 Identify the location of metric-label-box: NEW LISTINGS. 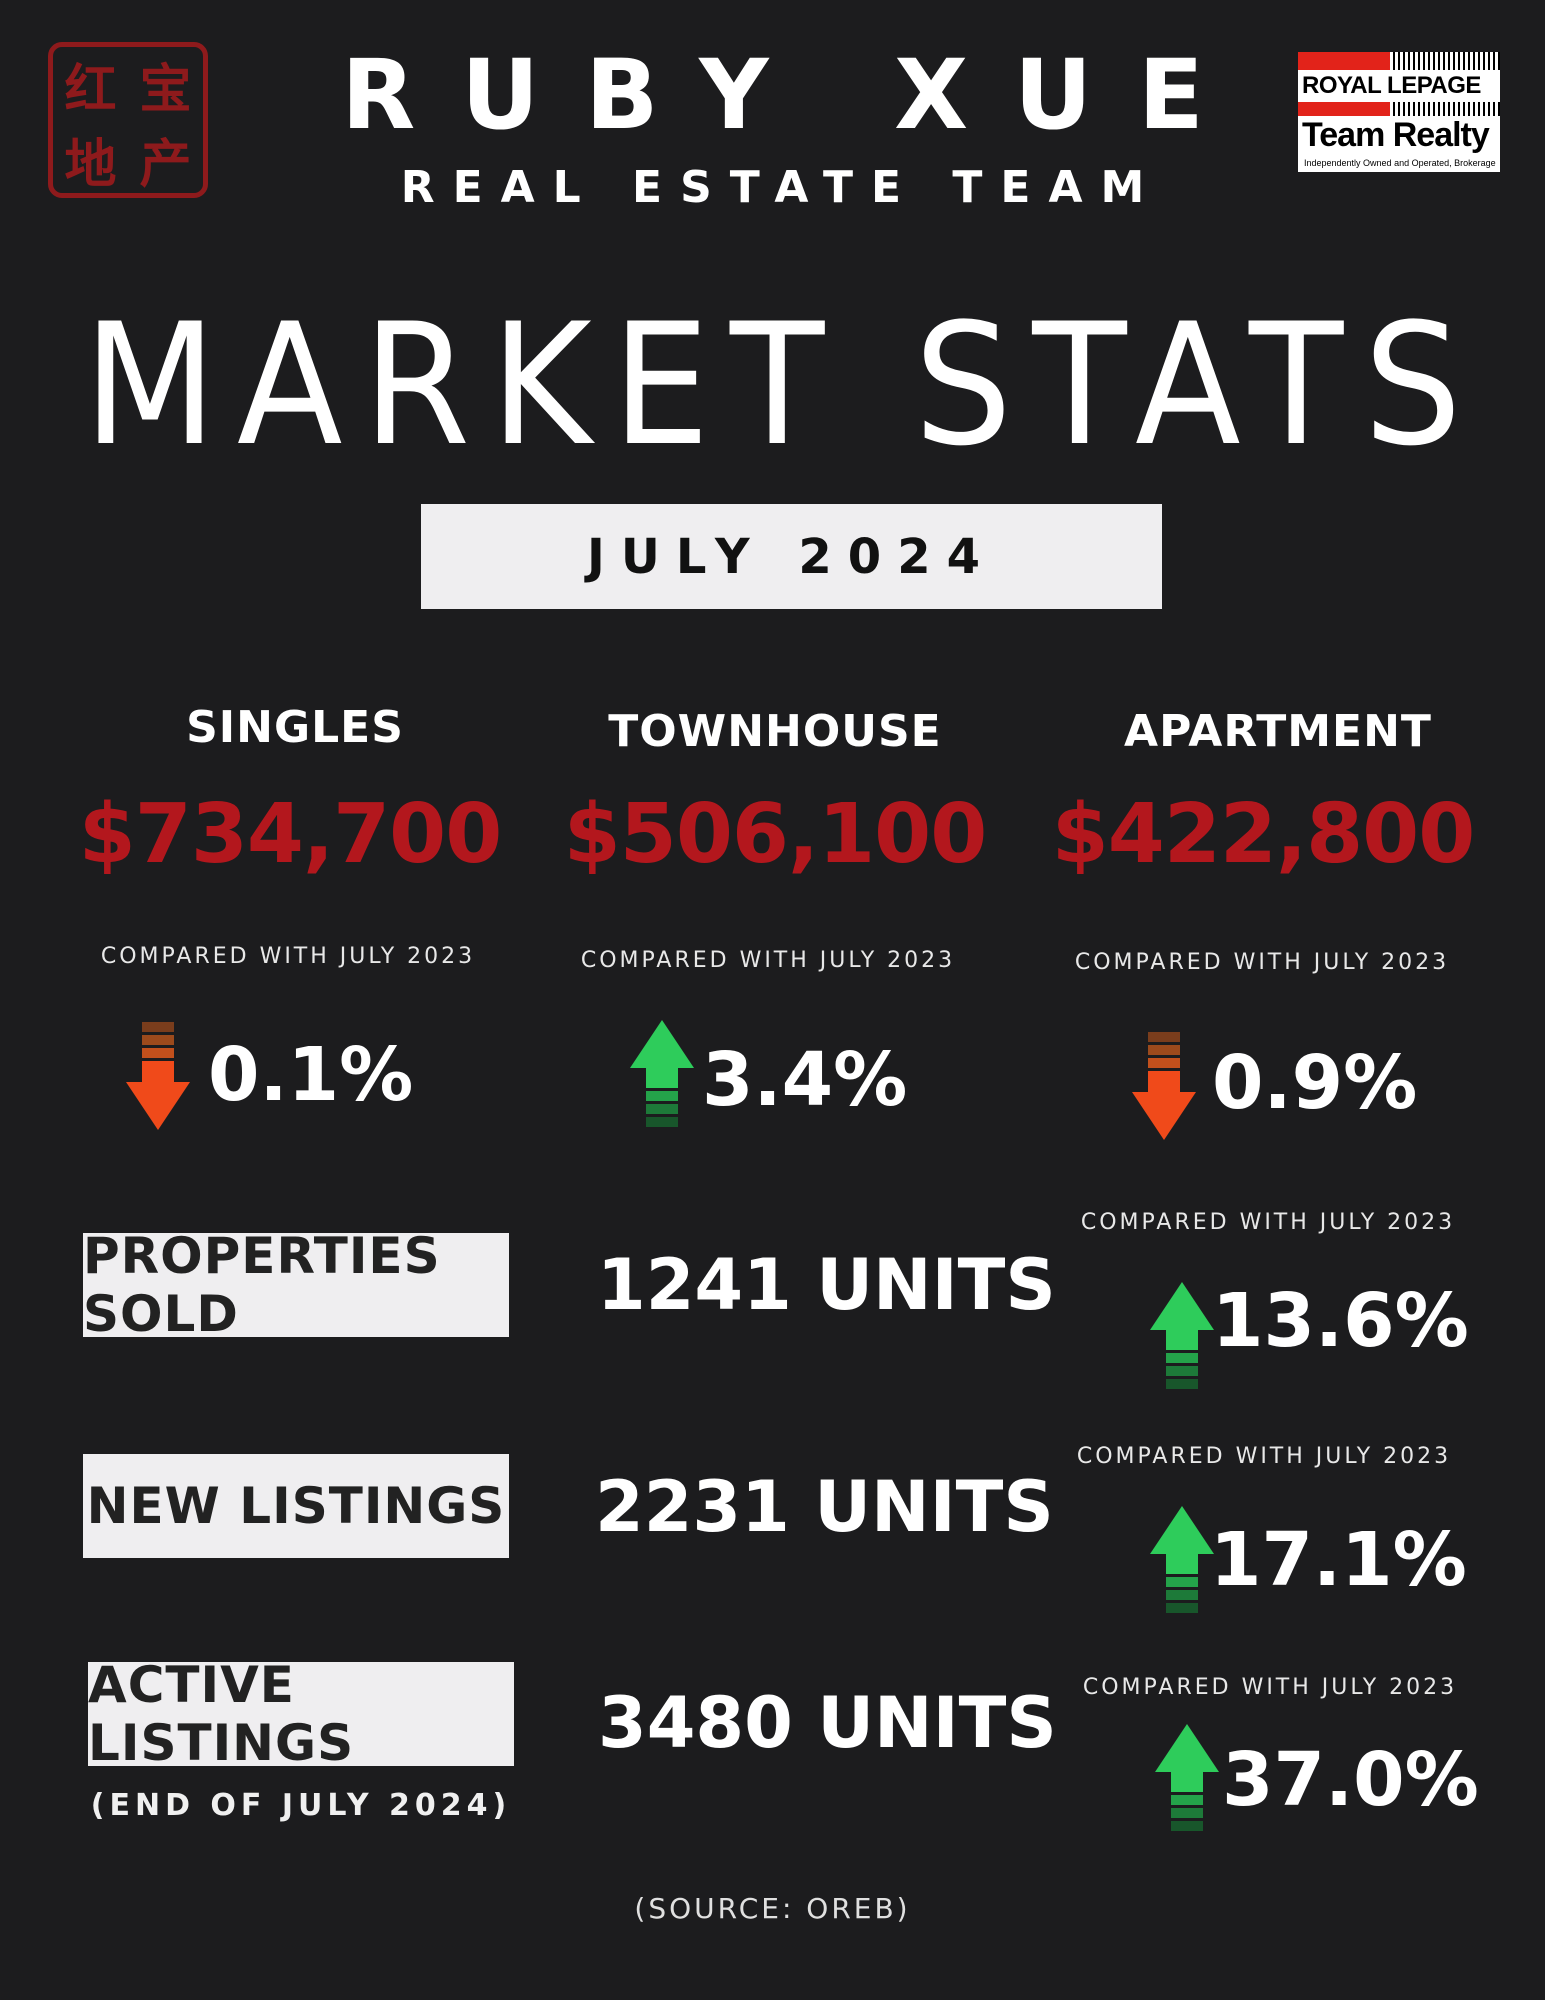
(296, 1506).